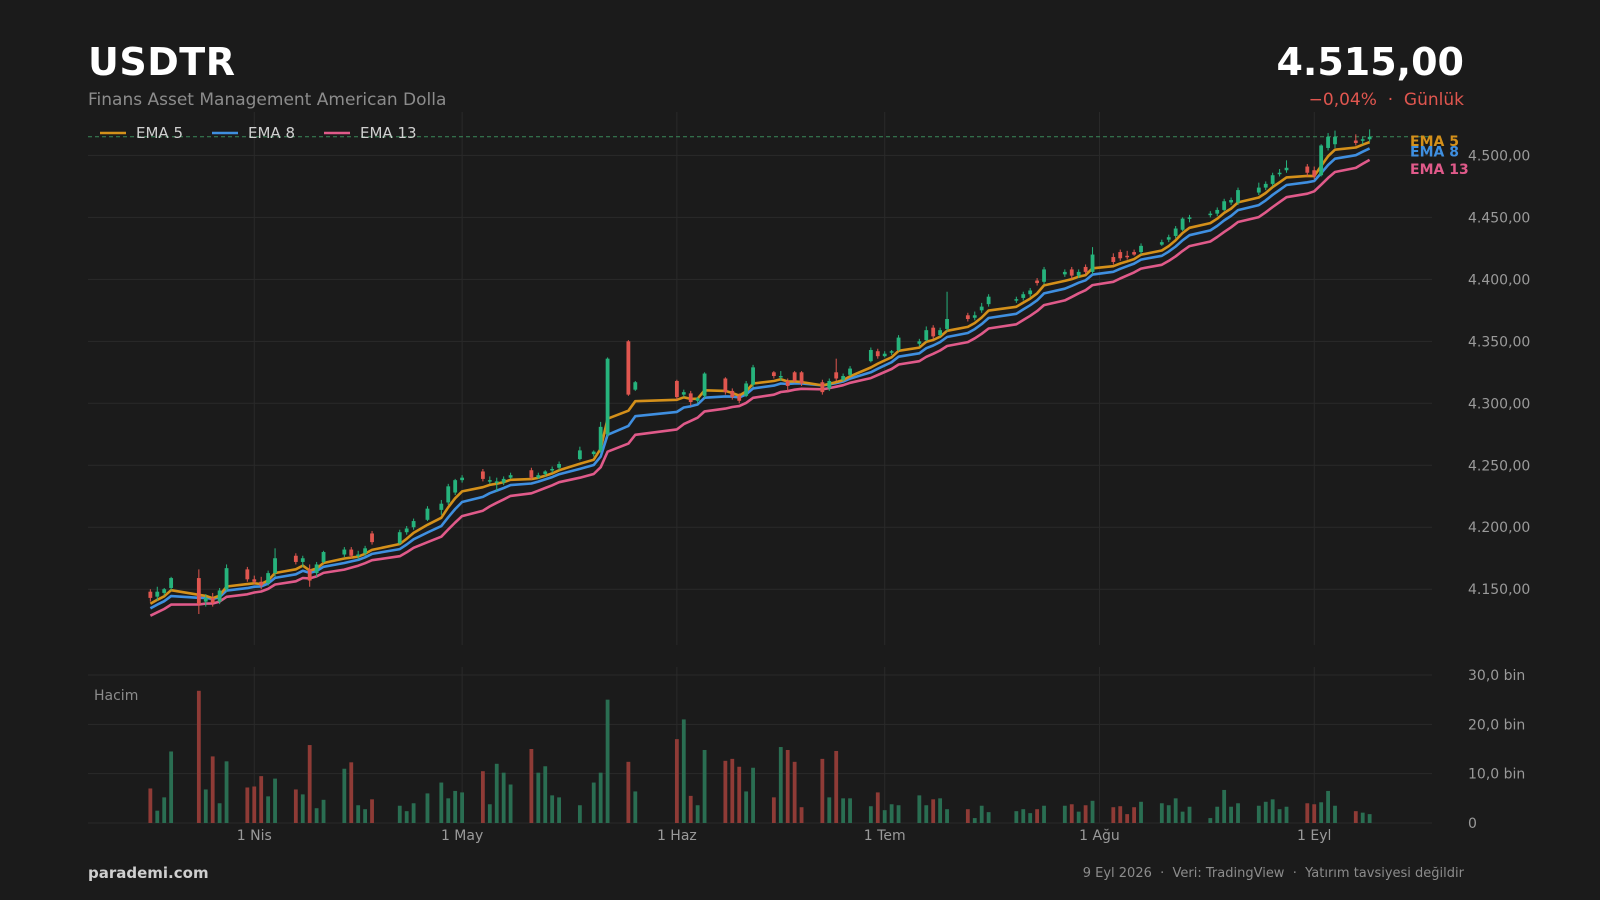 This screenshot has height=900, width=1600. I want to click on price-change: −0,04%, so click(1342, 100).